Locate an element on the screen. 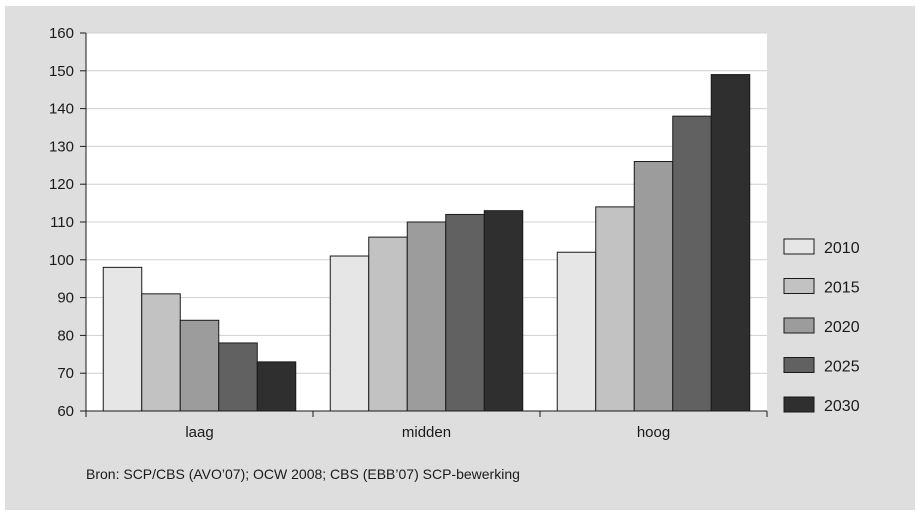 The width and height of the screenshot is (919, 515). bar-midden-2030 is located at coordinates (503, 311).